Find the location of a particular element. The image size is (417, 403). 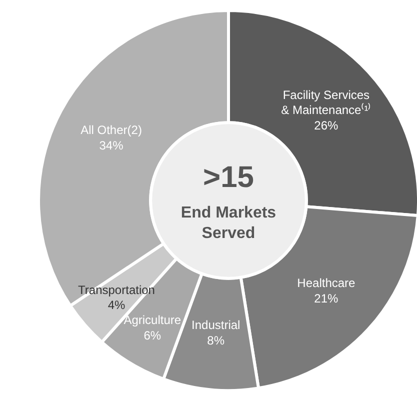

data-label: 8% is located at coordinates (216, 341).